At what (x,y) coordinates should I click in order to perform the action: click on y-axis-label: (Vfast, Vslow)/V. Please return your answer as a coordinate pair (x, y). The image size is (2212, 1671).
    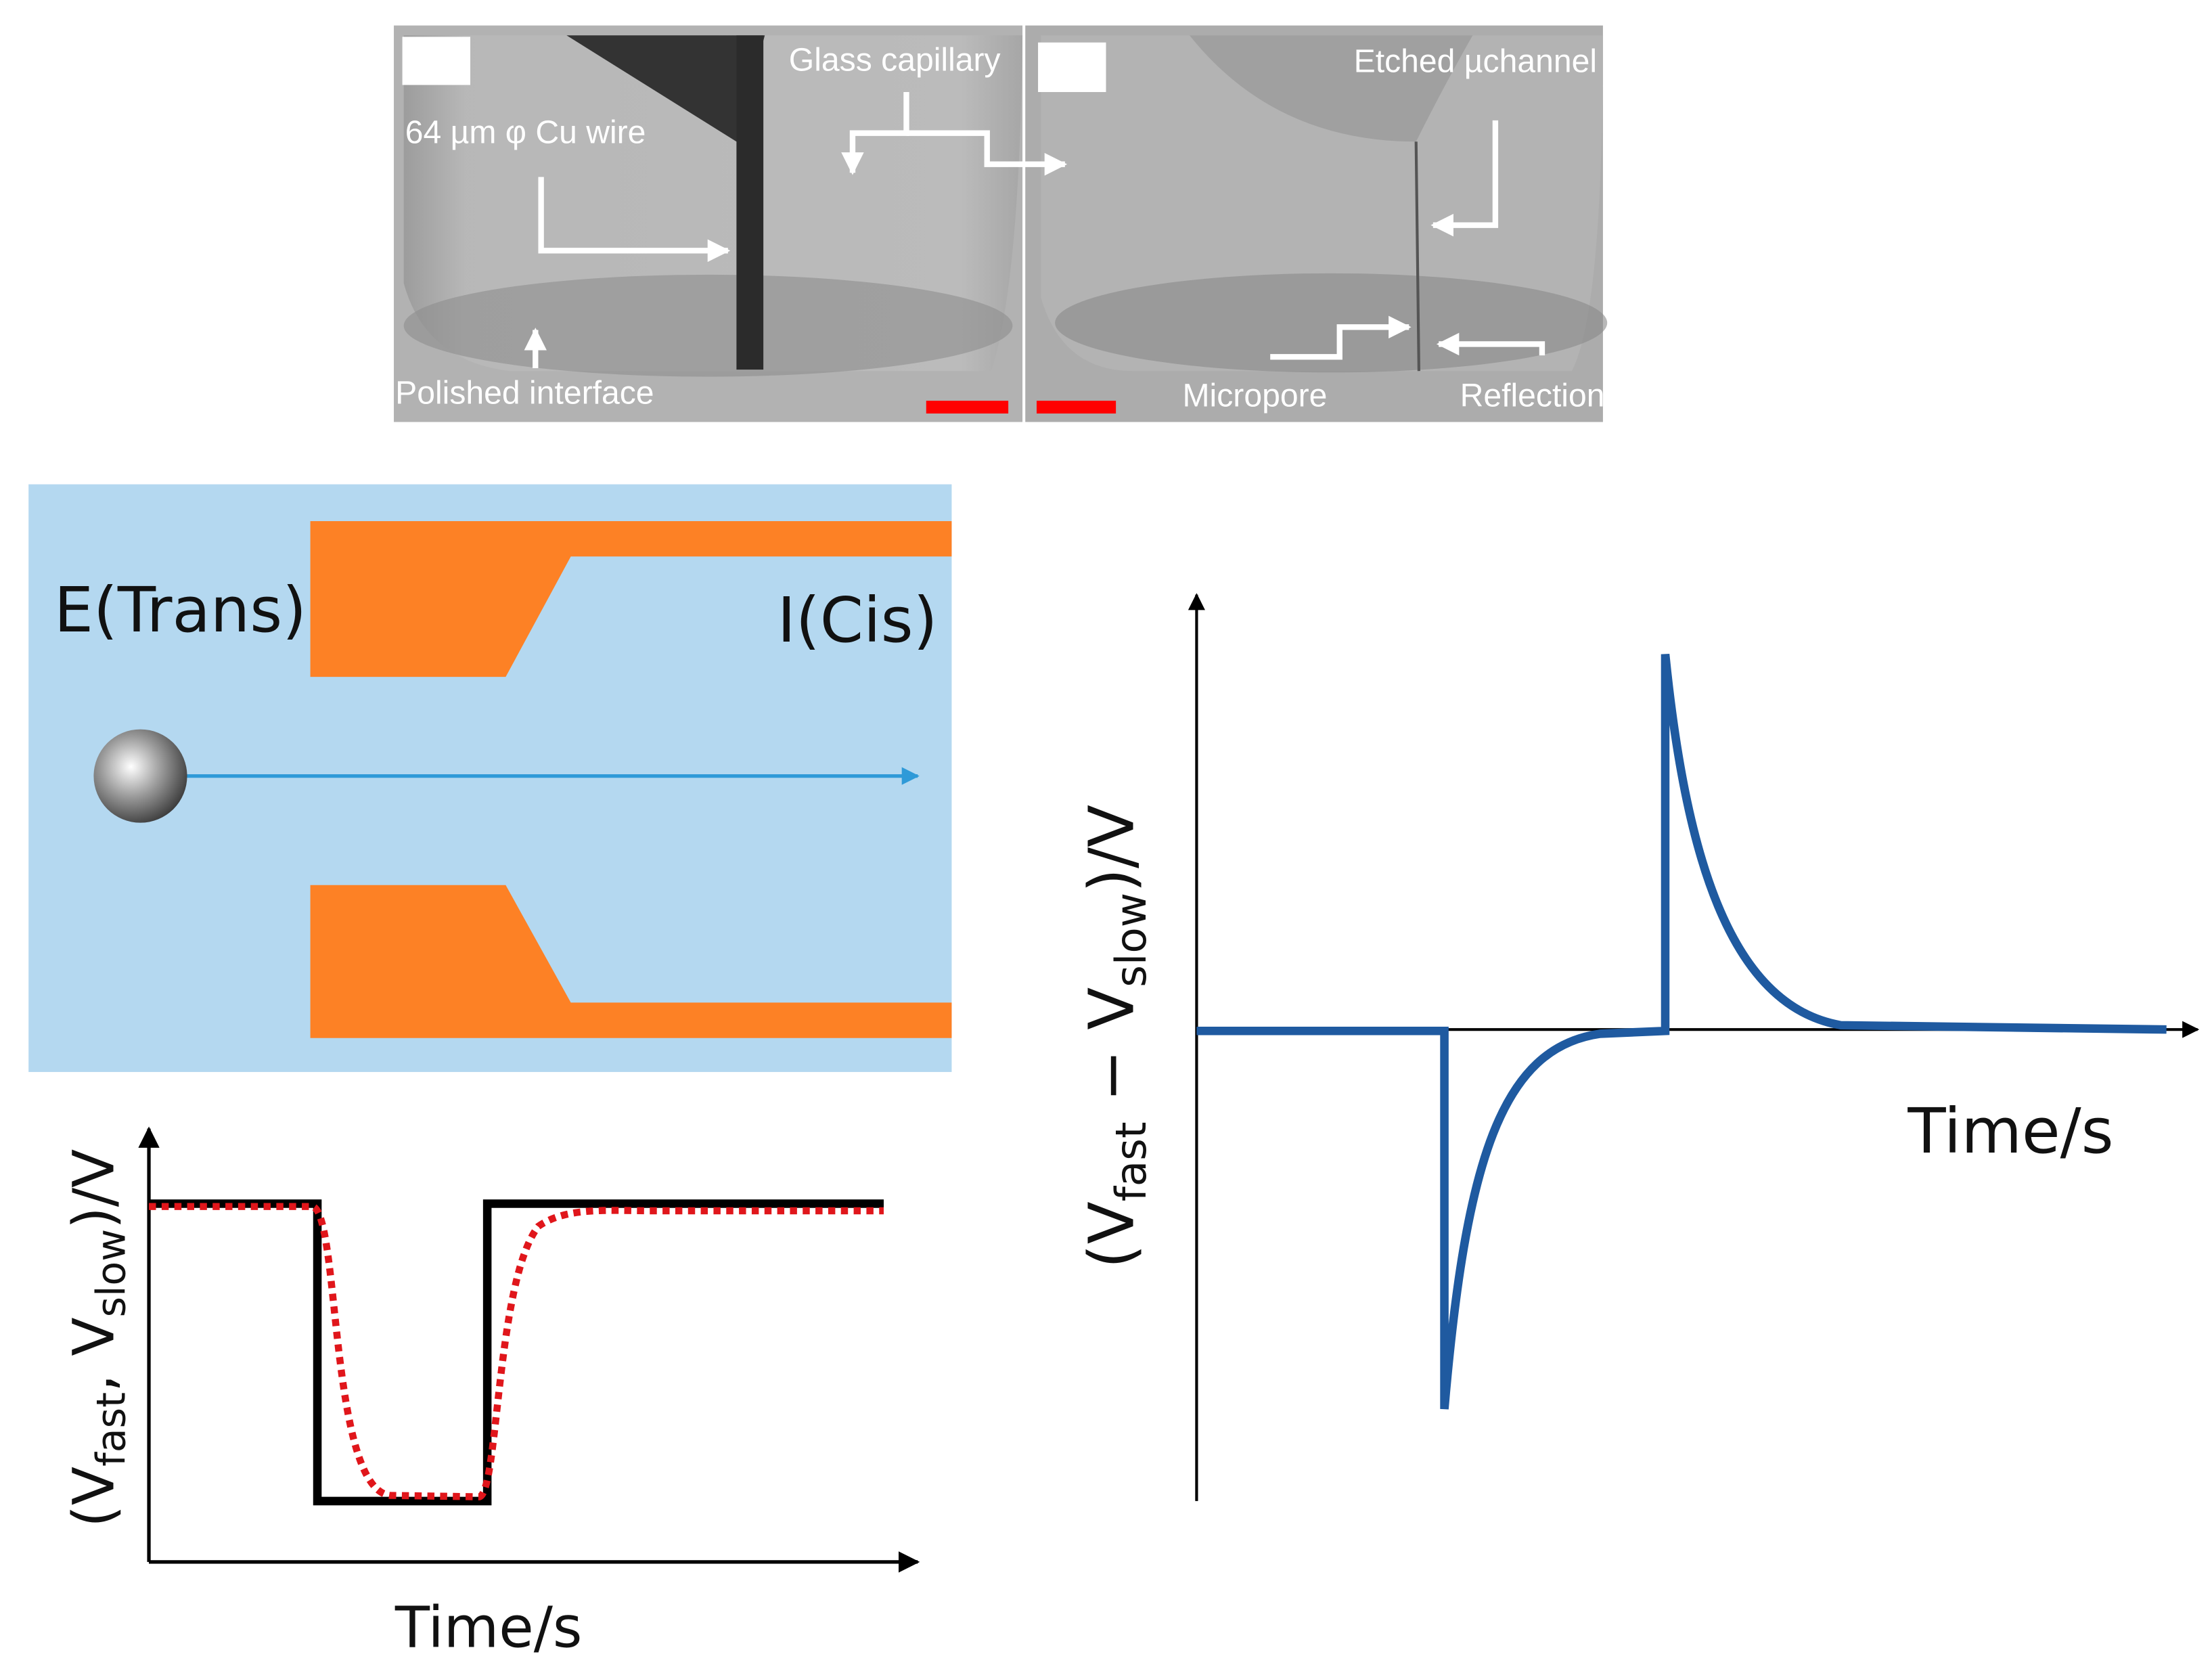
    Looking at the image, I should click on (98, 1338).